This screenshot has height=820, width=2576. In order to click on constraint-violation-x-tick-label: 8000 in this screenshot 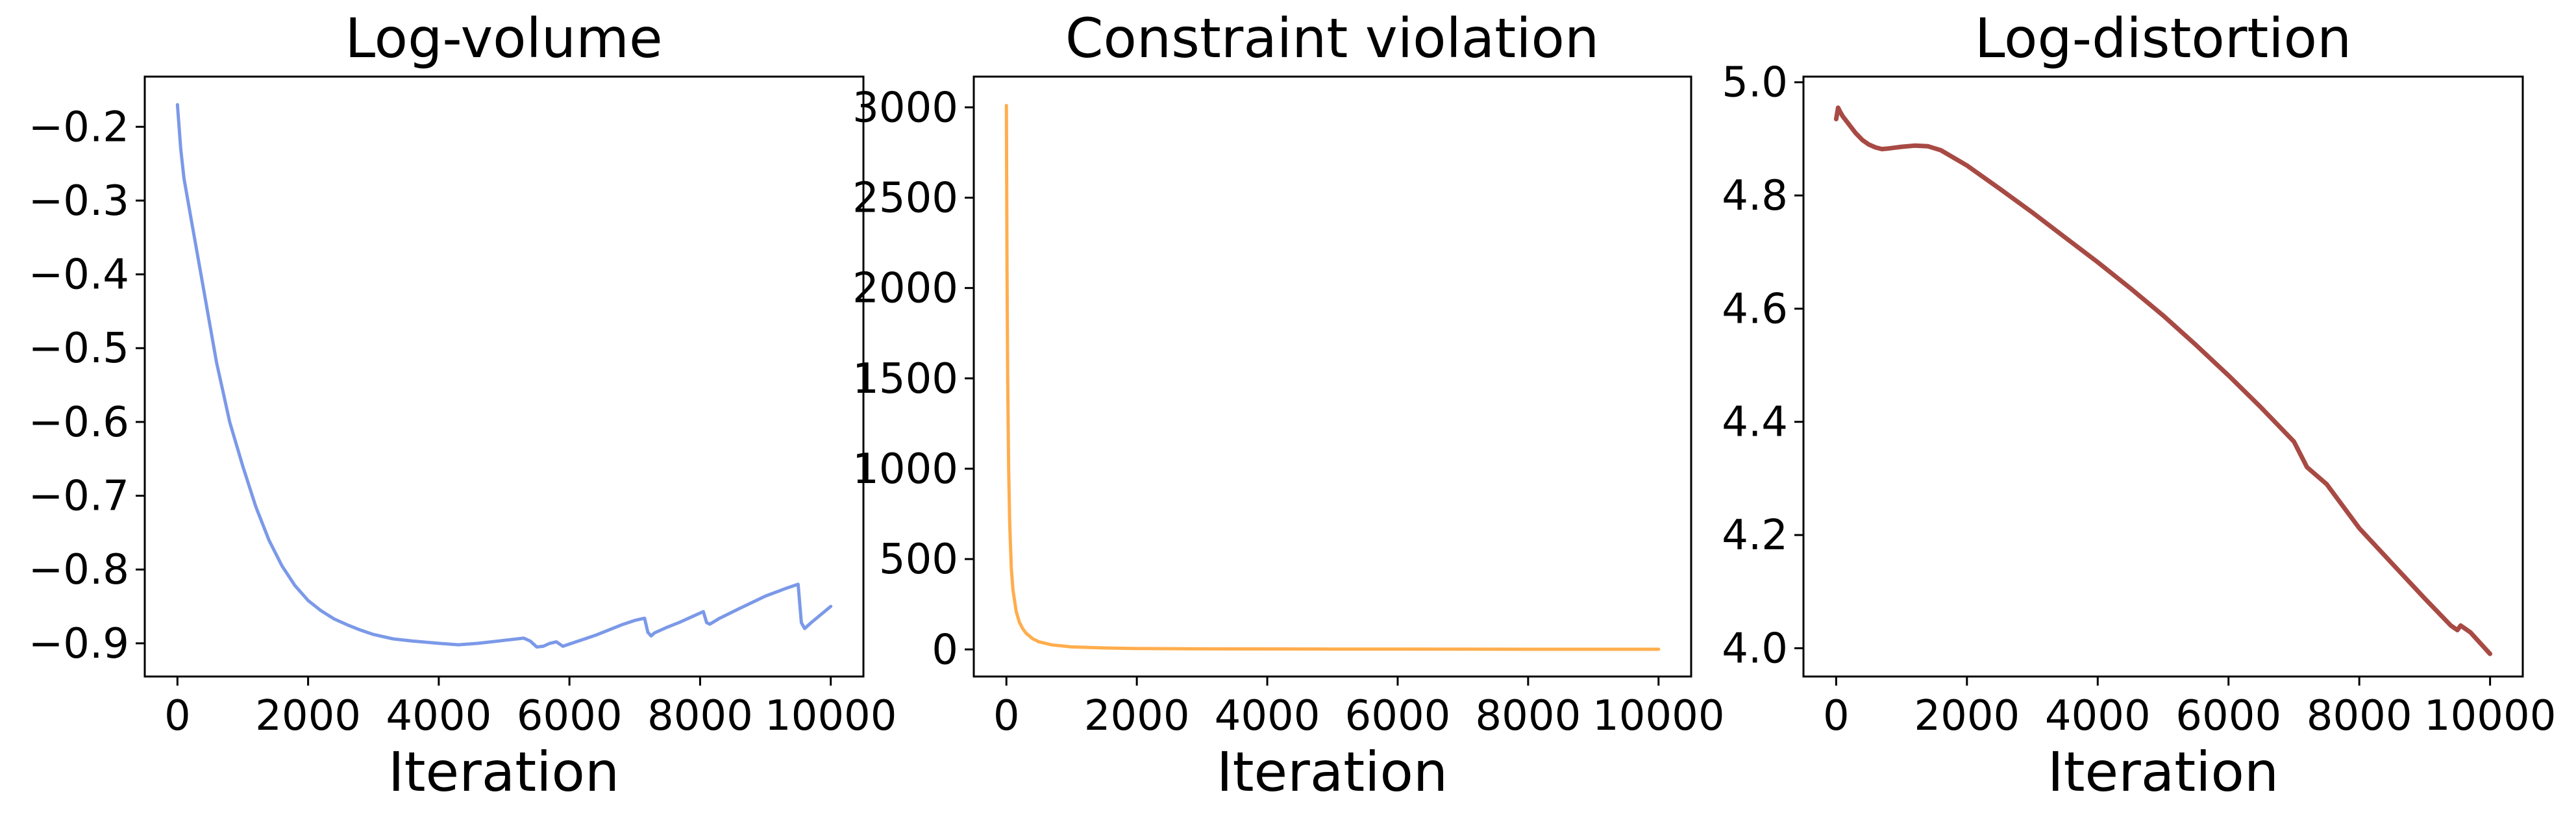, I will do `click(1528, 716)`.